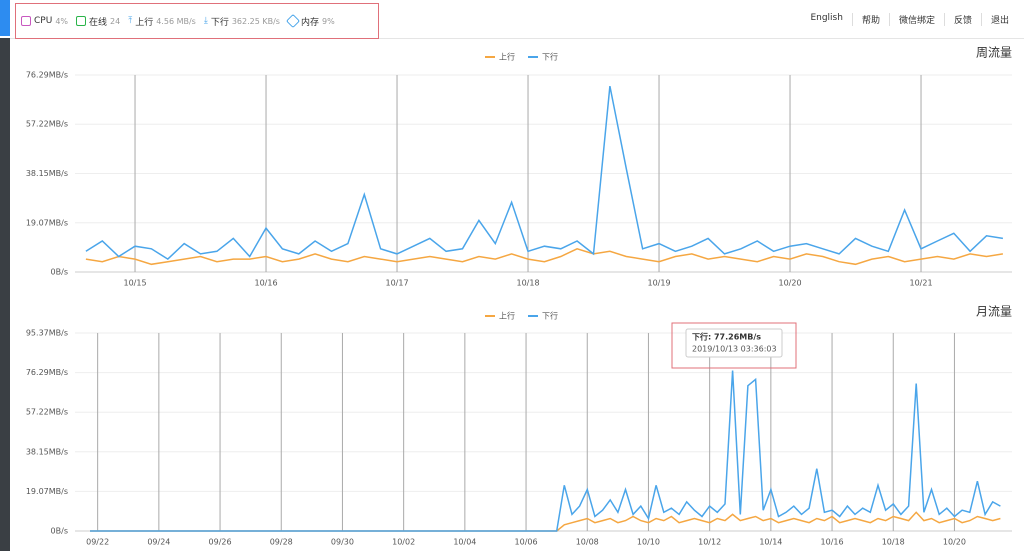 The image size is (1024, 551). Describe the element at coordinates (916, 19) in the screenshot. I see `nav-link: 微信绑定` at that location.